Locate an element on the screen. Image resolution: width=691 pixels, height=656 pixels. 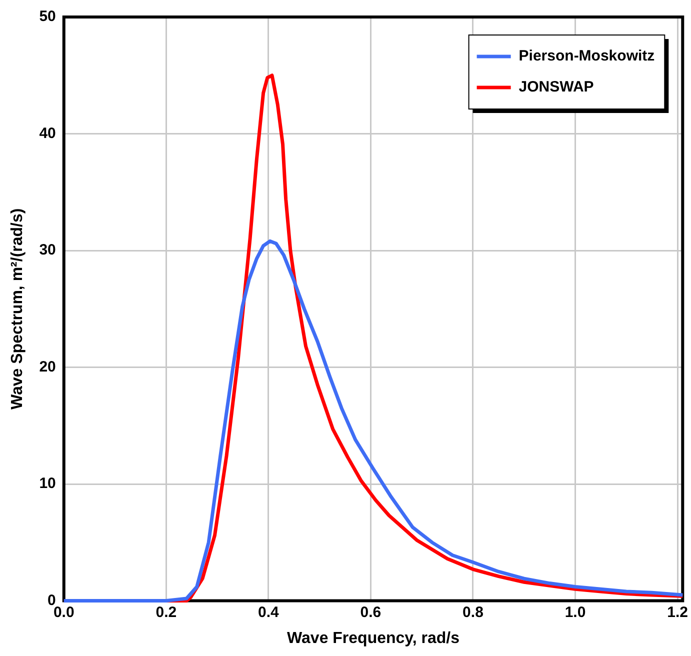
y-axis-title: Wave Spectrum, m²/(rad/s) is located at coordinates (17, 309).